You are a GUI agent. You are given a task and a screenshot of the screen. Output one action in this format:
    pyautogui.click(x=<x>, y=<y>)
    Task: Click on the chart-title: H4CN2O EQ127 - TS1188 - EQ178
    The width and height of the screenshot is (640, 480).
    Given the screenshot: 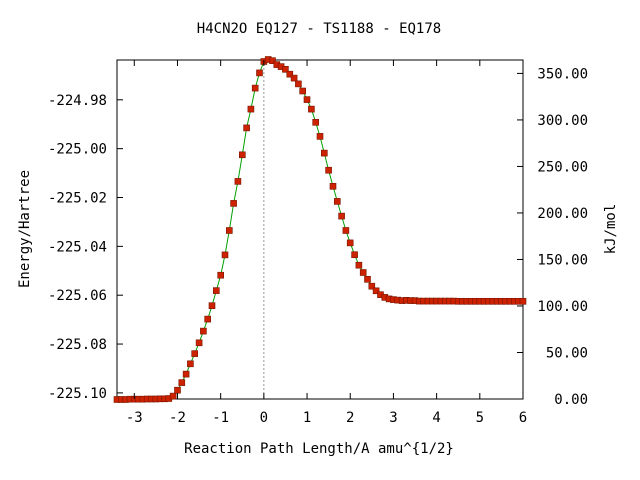 What is the action you would take?
    pyautogui.click(x=319, y=29)
    